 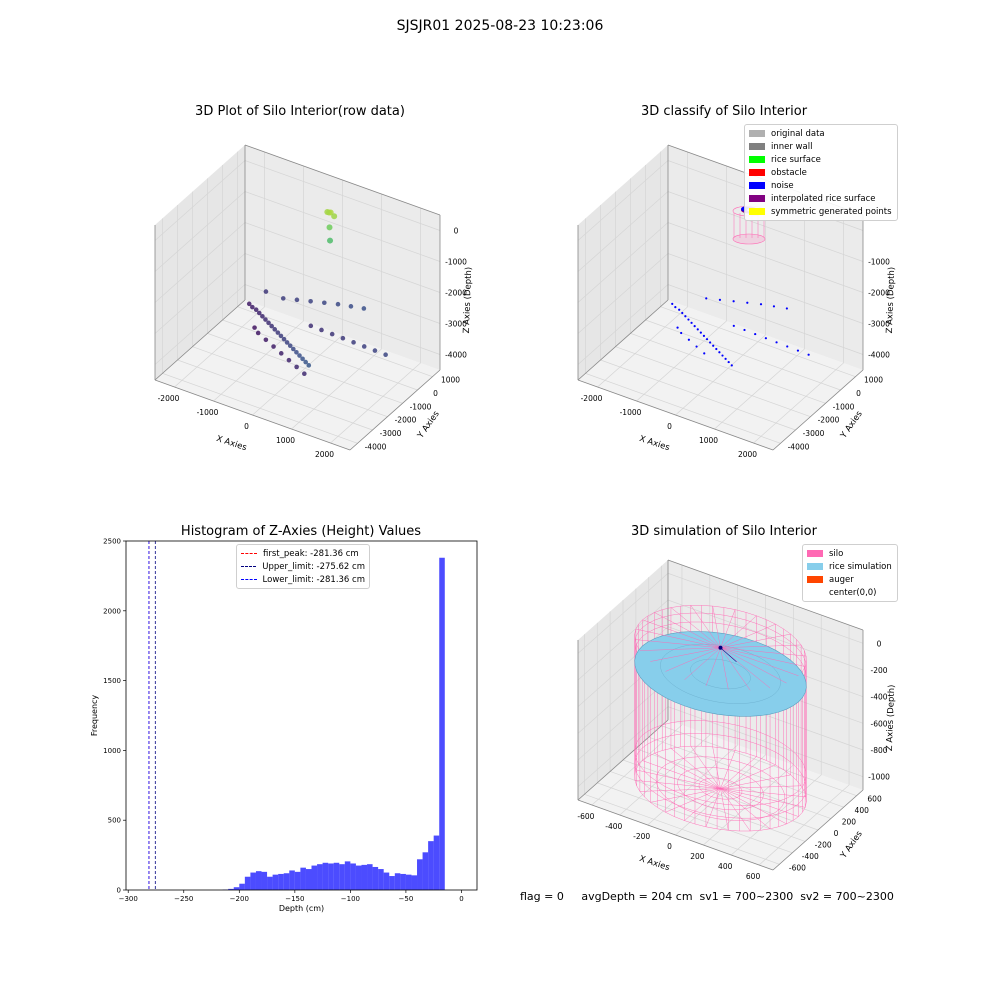 I want to click on panel-4-legend: silo rice simulation auger center(0,0), so click(x=850, y=573).